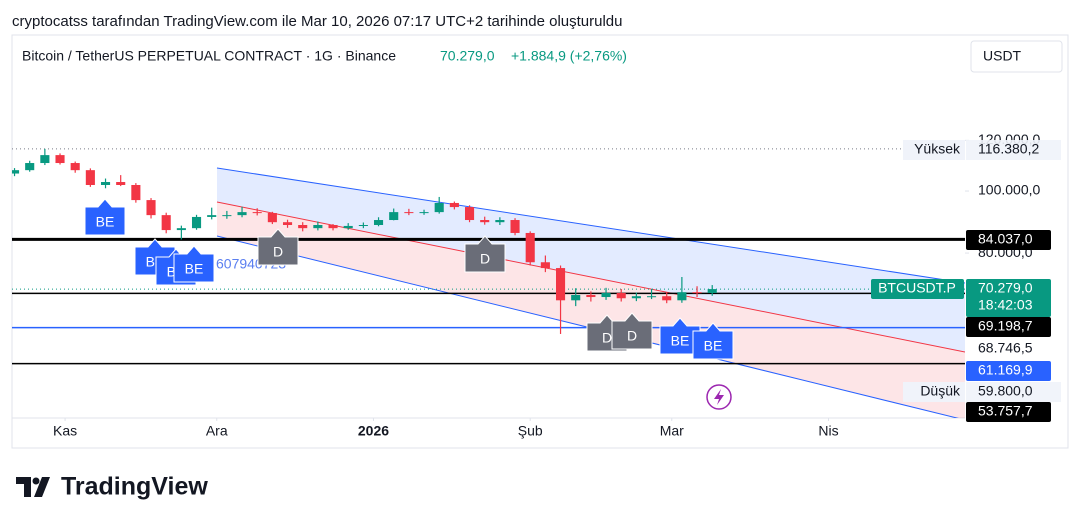 The width and height of the screenshot is (1080, 525). What do you see at coordinates (1005, 288) in the screenshot?
I see `price-label: 70.279,0` at bounding box center [1005, 288].